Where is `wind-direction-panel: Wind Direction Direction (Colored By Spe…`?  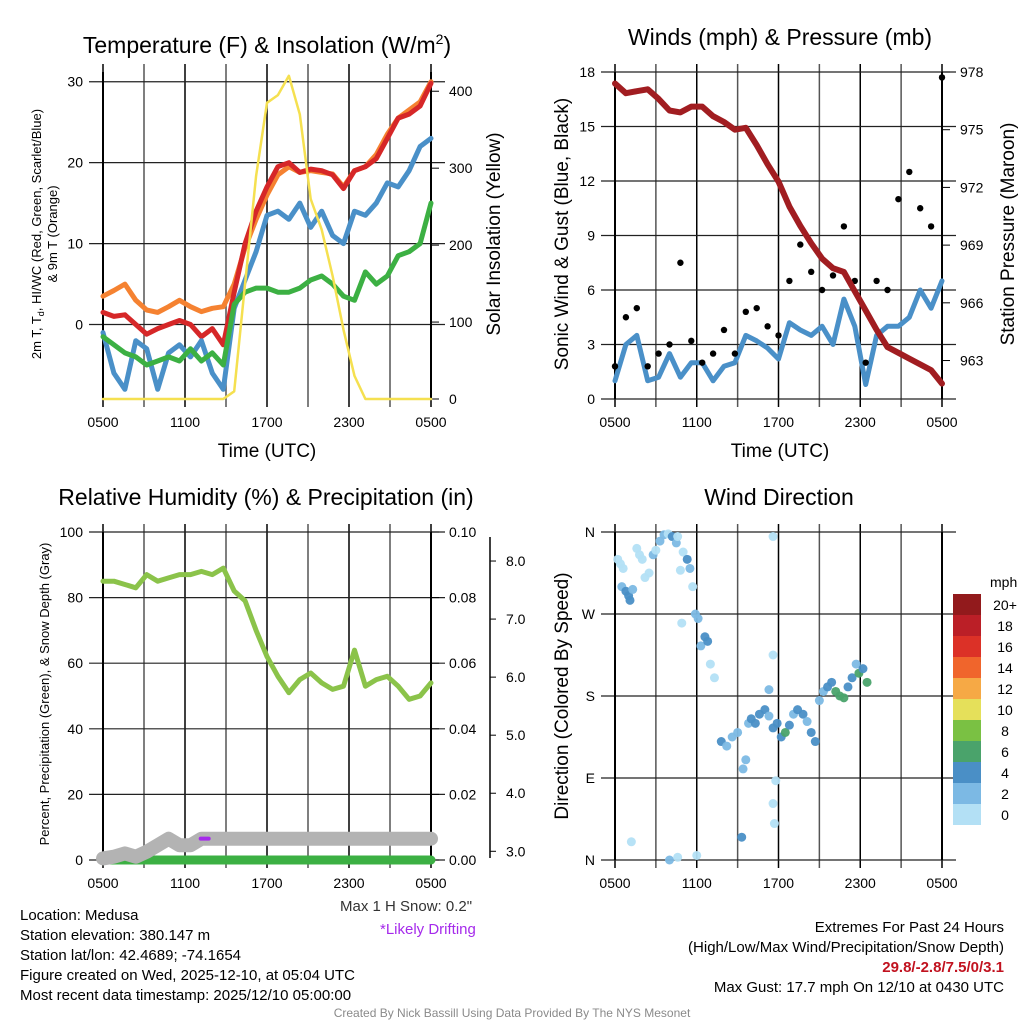 wind-direction-panel: Wind Direction Direction (Colored By Spe… is located at coordinates (784, 652).